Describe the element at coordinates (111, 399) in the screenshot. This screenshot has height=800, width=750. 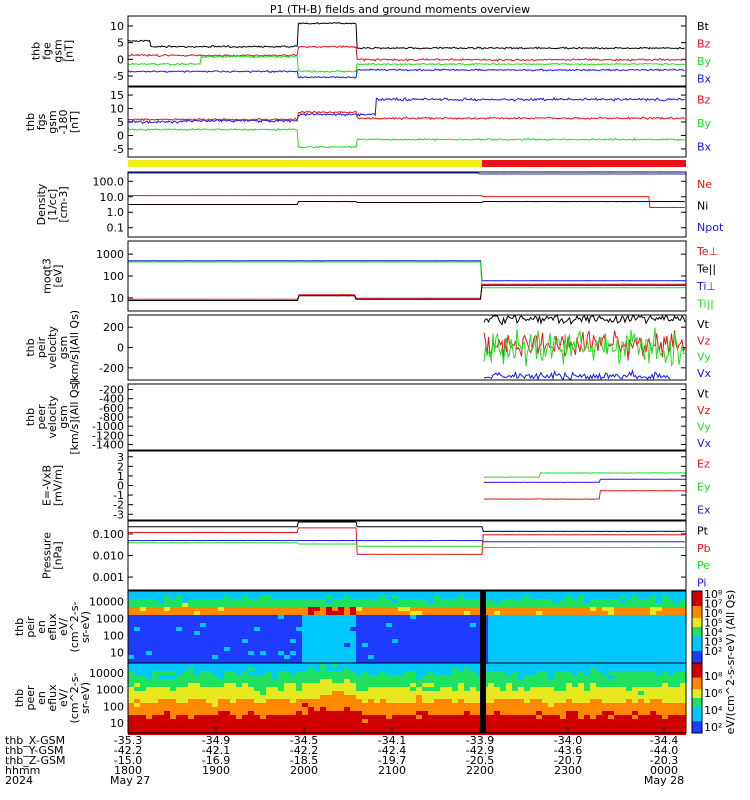
I see `y-tick-label: -400` at that location.